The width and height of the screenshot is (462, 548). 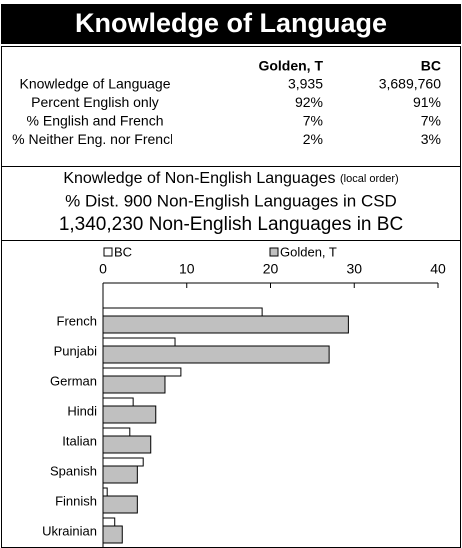 What do you see at coordinates (308, 251) in the screenshot?
I see `legend-label: Golden, T` at bounding box center [308, 251].